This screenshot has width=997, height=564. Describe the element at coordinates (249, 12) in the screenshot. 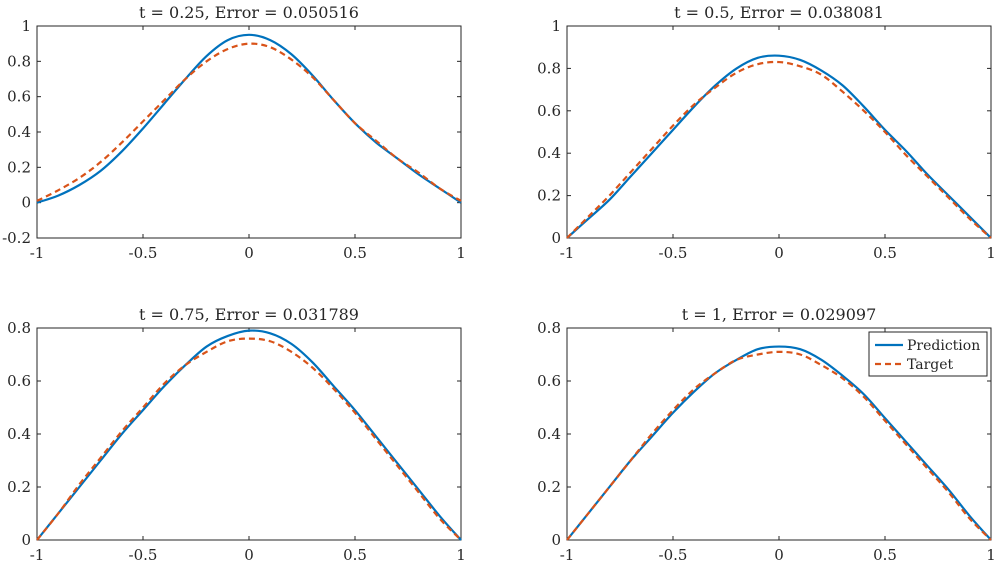

I see `chart-title: t = 0.25, Error = 0.050516` at that location.